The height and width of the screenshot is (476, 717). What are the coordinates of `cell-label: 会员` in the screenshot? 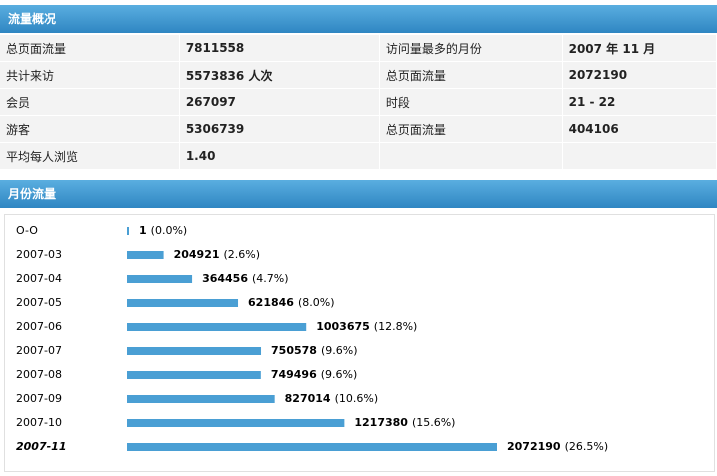 It's located at (90, 102).